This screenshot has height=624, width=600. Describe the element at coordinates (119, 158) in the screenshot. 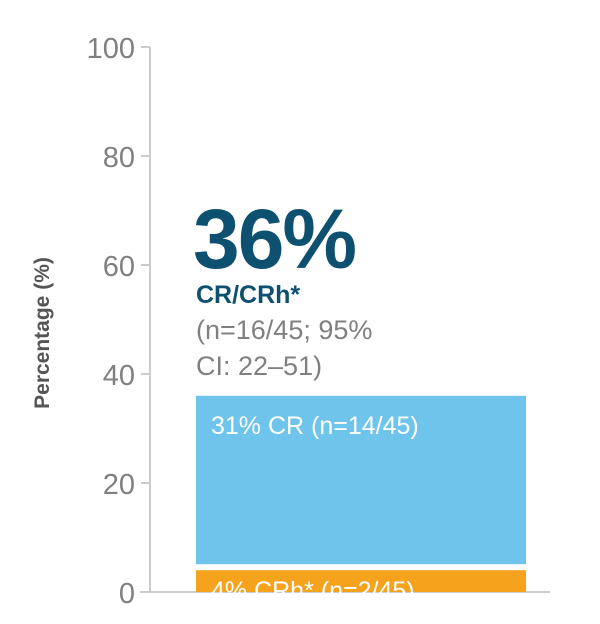

I see `y-tick-label: 80` at that location.